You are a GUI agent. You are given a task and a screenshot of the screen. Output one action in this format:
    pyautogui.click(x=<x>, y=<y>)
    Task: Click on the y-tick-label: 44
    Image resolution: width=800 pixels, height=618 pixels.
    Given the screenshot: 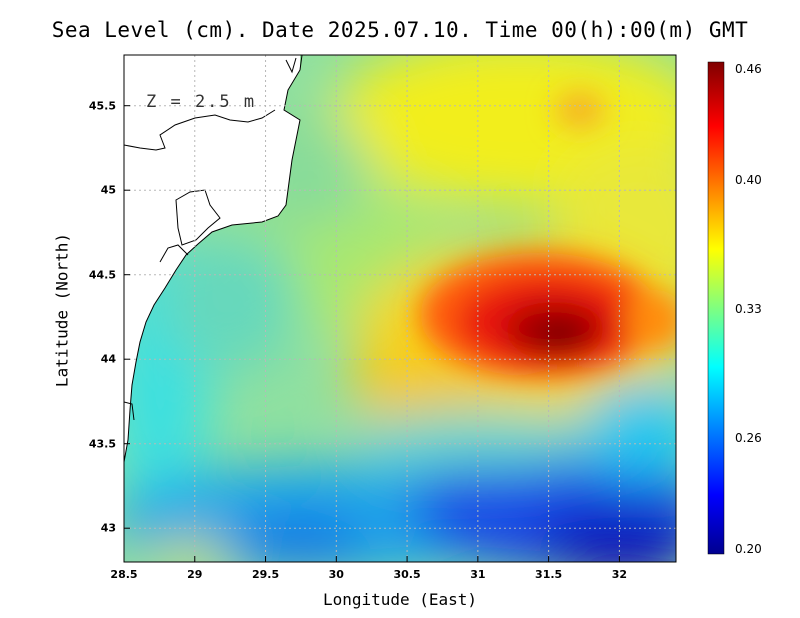 What is the action you would take?
    pyautogui.click(x=108, y=359)
    